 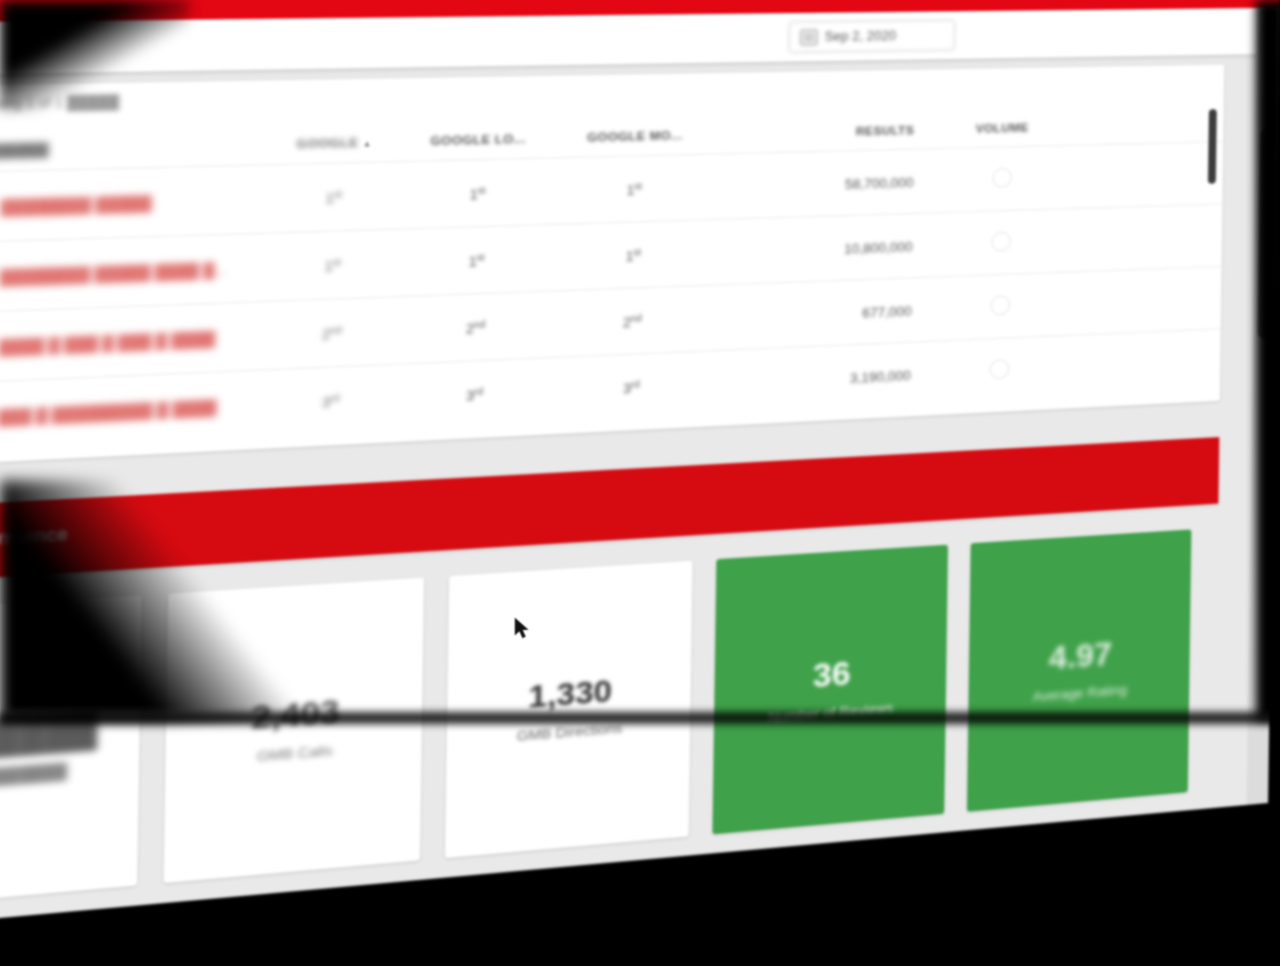 I want to click on mouse-cursor, so click(x=522, y=629).